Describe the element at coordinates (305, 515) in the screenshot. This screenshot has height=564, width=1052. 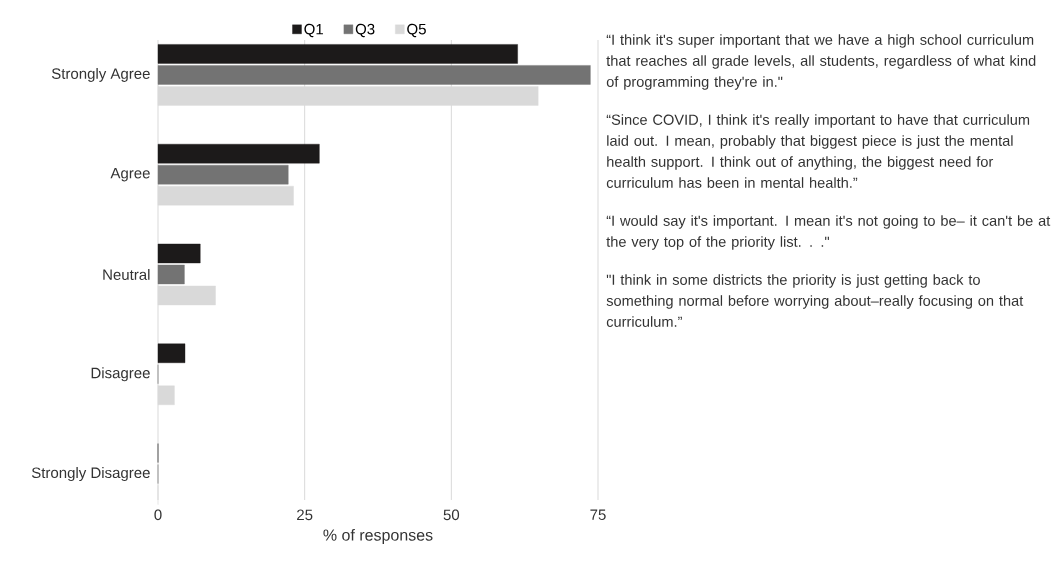
I see `x-tick-label: 25` at that location.